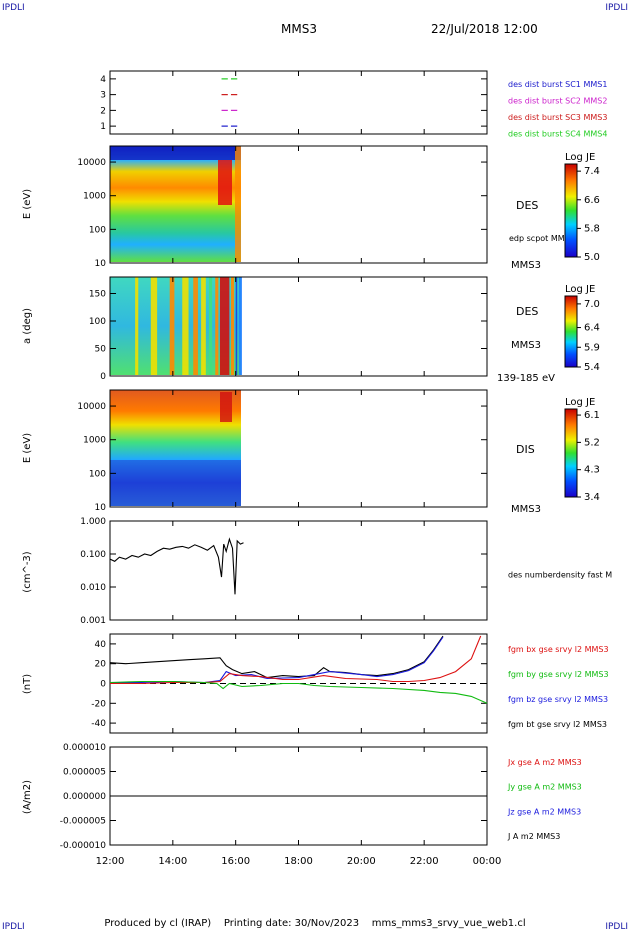  What do you see at coordinates (103, 96) in the screenshot?
I see `y-tick-label: 3` at bounding box center [103, 96].